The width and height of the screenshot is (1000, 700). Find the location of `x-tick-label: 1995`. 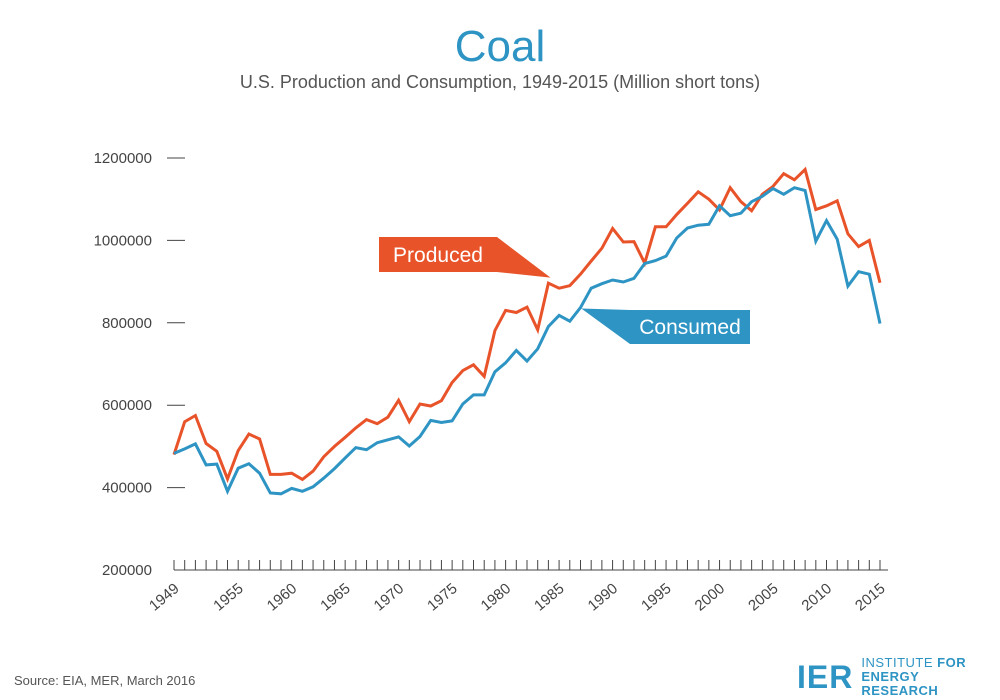

x-tick-label: 1995 is located at coordinates (656, 597).